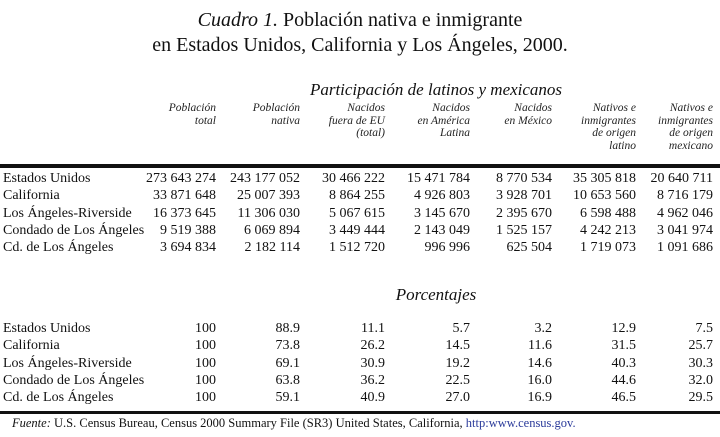  What do you see at coordinates (272, 248) in the screenshot?
I see `table-cell: 2 182 114` at bounding box center [272, 248].